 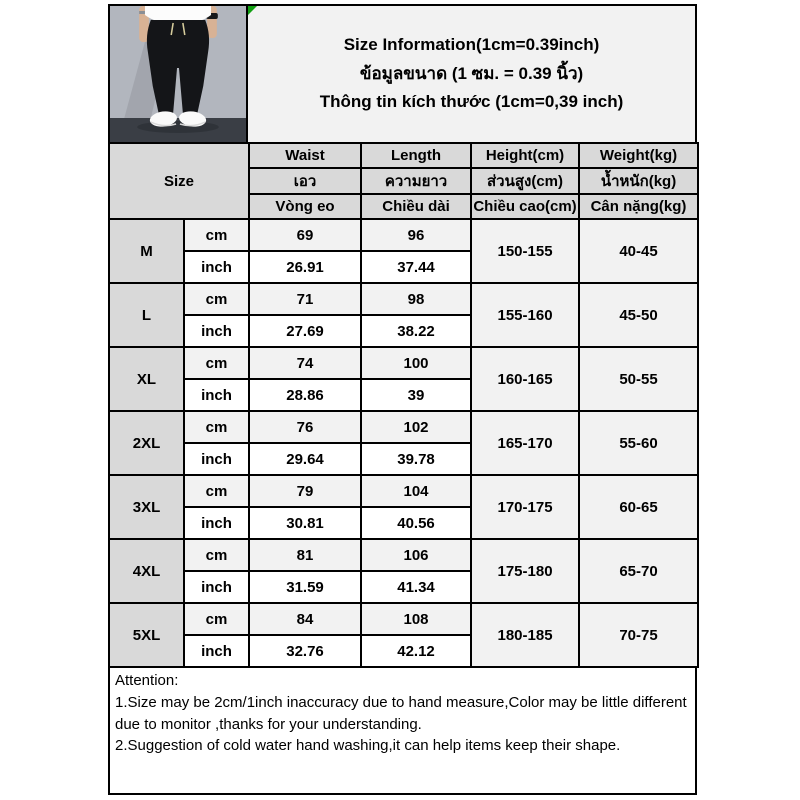 What do you see at coordinates (525, 206) in the screenshot?
I see `col-header-height-vi: Chiều cao(cm)` at bounding box center [525, 206].